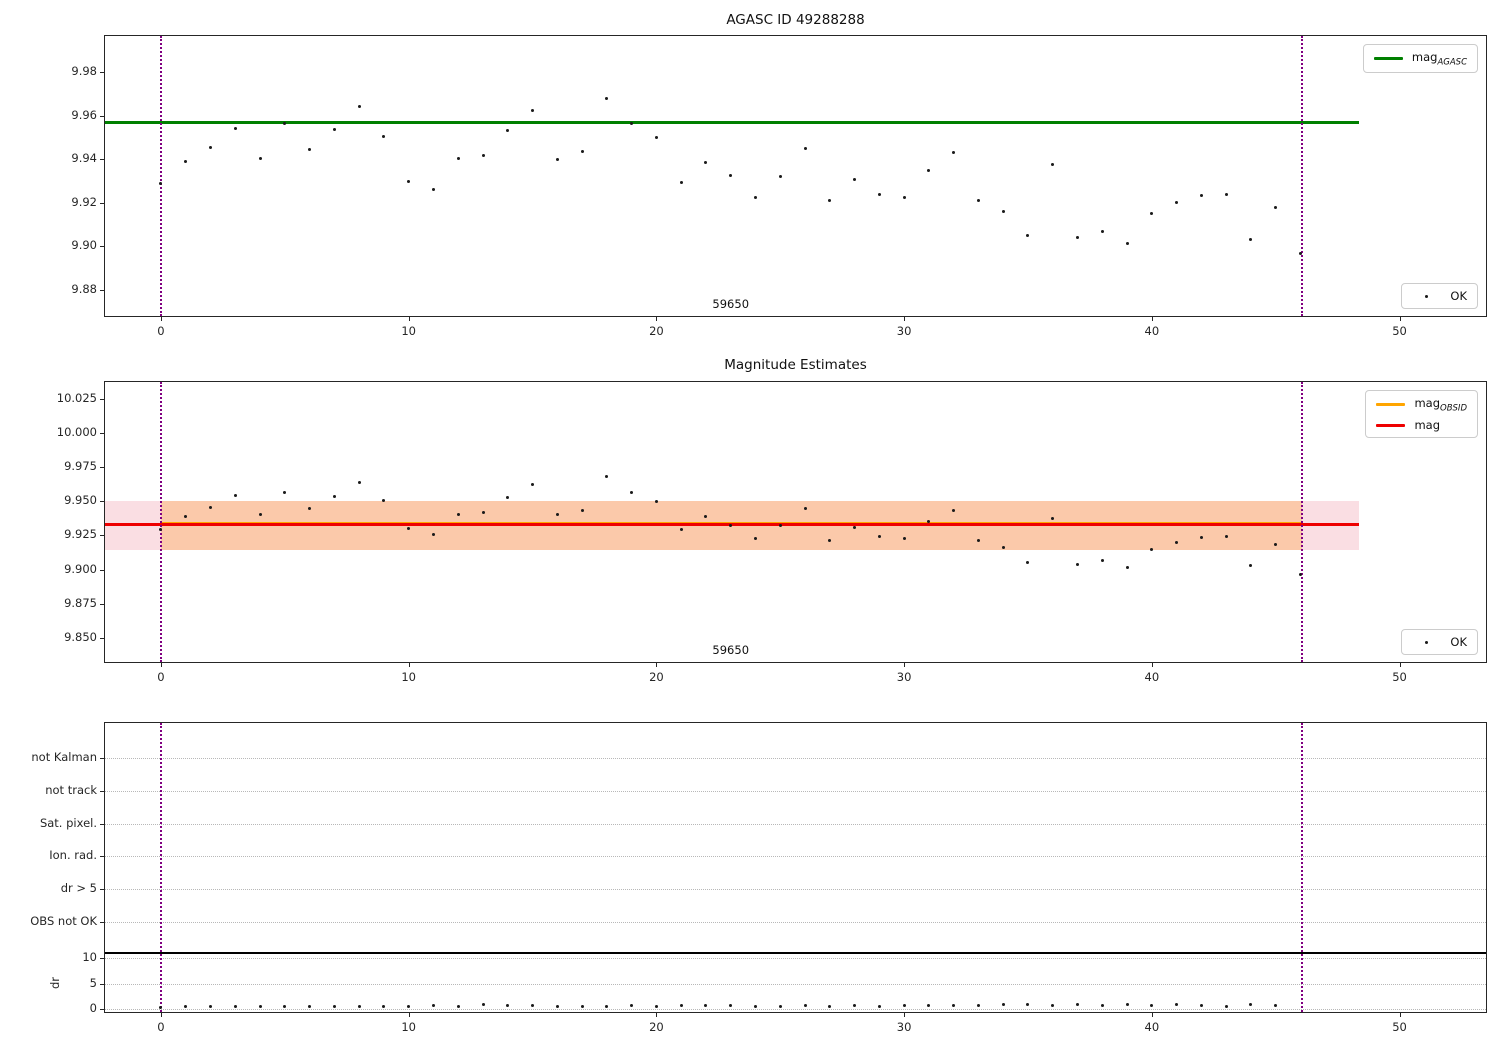 Image resolution: width=1500 pixels, height=1050 pixels. What do you see at coordinates (80, 568) in the screenshot?
I see `y-tick-label: 9.900` at bounding box center [80, 568].